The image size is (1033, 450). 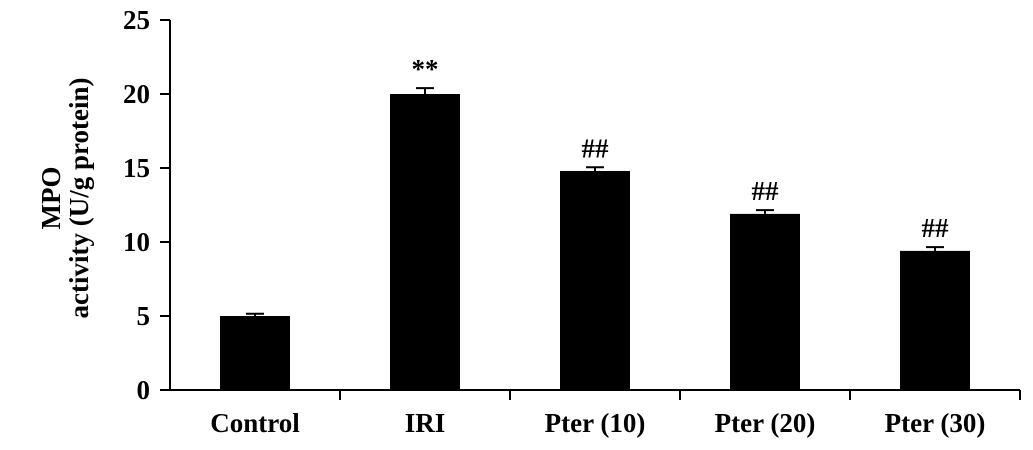 What do you see at coordinates (79, 198) in the screenshot?
I see `y-axis-label-line-2: activity (U/g protein)` at bounding box center [79, 198].